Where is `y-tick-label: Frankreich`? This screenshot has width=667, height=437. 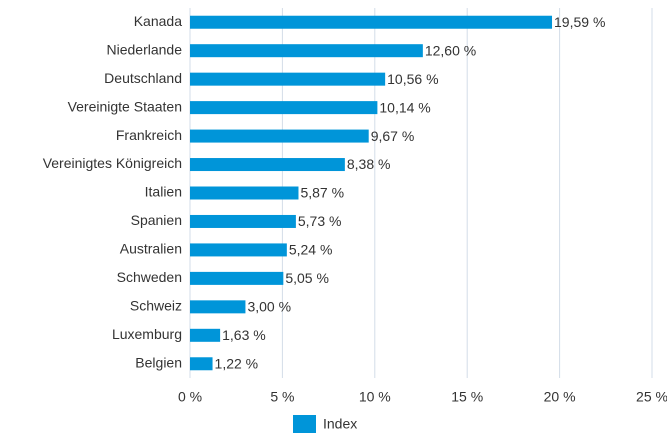
y-tick-label: Frankreich is located at coordinates (149, 135).